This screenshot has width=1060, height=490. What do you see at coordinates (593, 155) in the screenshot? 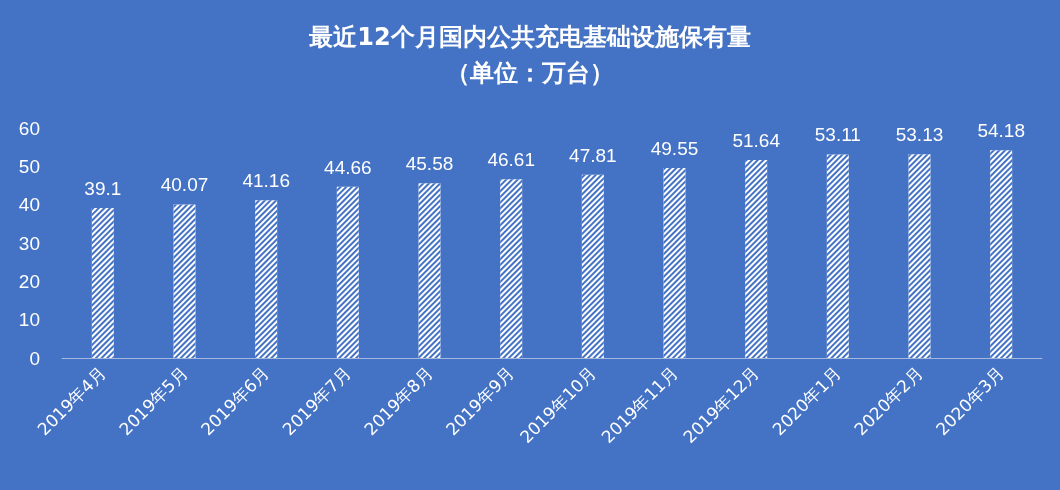
I see `data-label: 47.81` at bounding box center [593, 155].